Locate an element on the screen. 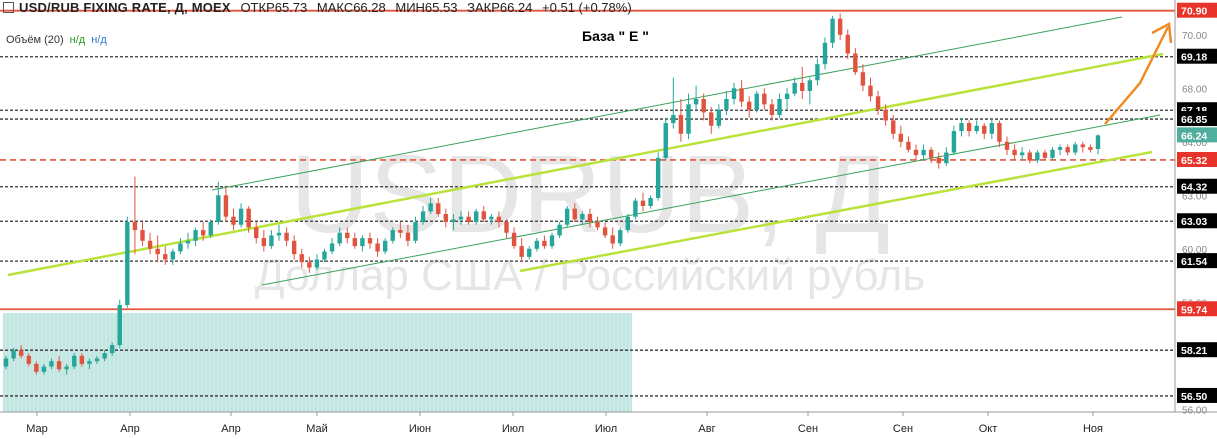  forecast-arrow is located at coordinates (1138, 73).